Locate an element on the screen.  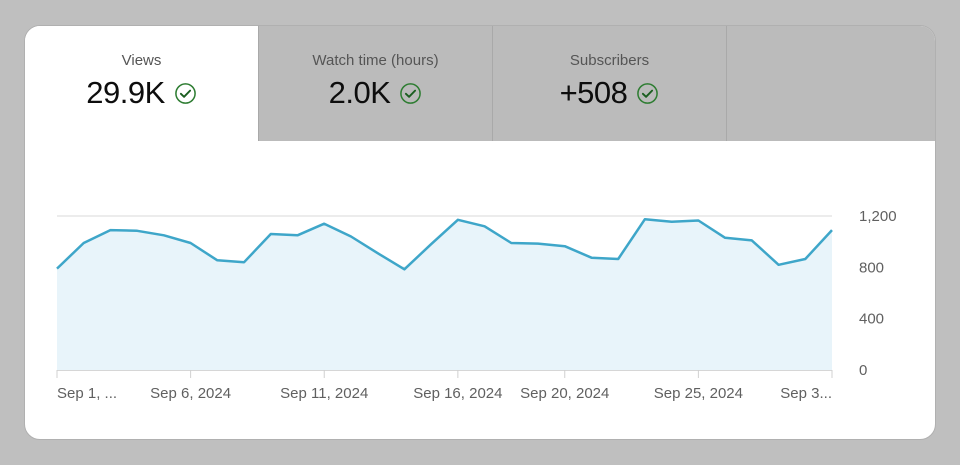
tab-views: Views 29.9K is located at coordinates (141, 83).